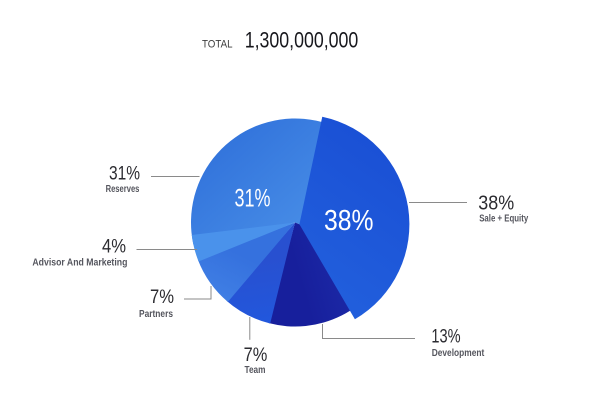 This screenshot has height=400, width=600. What do you see at coordinates (458, 353) in the screenshot?
I see `svg-text: Development` at bounding box center [458, 353].